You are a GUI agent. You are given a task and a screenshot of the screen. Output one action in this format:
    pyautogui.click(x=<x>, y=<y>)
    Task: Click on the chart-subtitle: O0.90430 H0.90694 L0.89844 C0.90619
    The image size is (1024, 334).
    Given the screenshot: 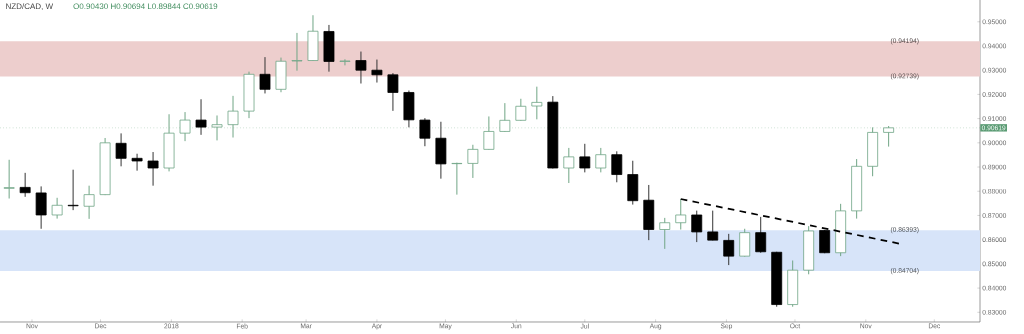 What is the action you would take?
    pyautogui.click(x=145, y=6)
    